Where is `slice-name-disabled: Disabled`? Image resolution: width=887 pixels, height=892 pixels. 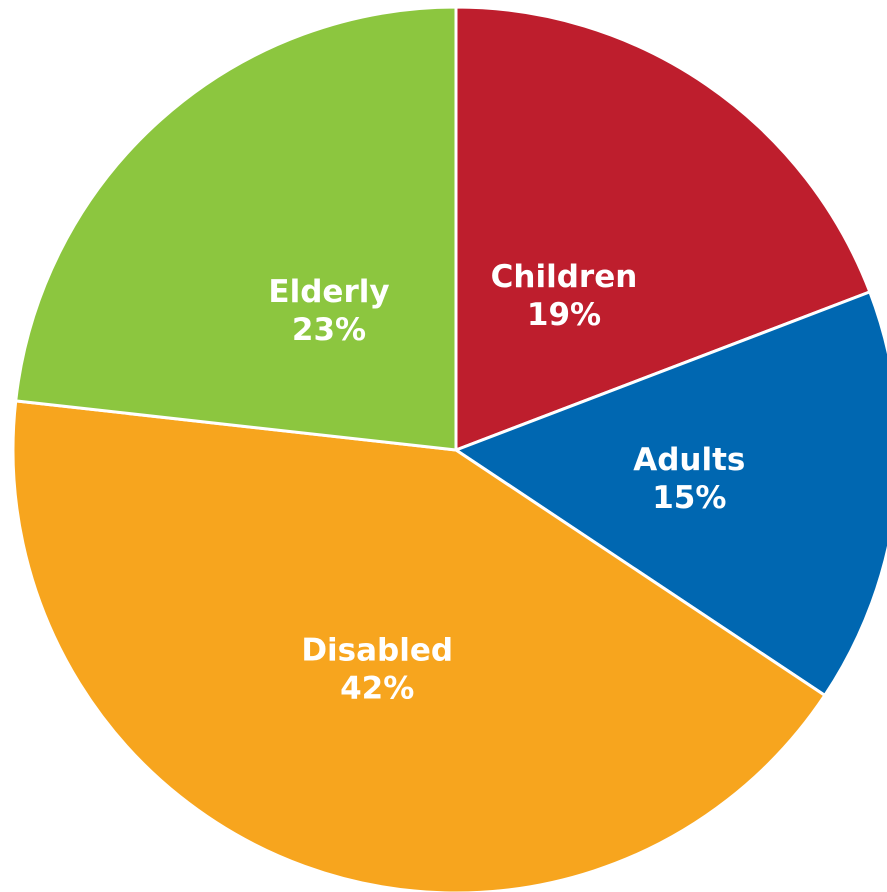
slice-name-disabled: Disabled is located at coordinates (377, 651).